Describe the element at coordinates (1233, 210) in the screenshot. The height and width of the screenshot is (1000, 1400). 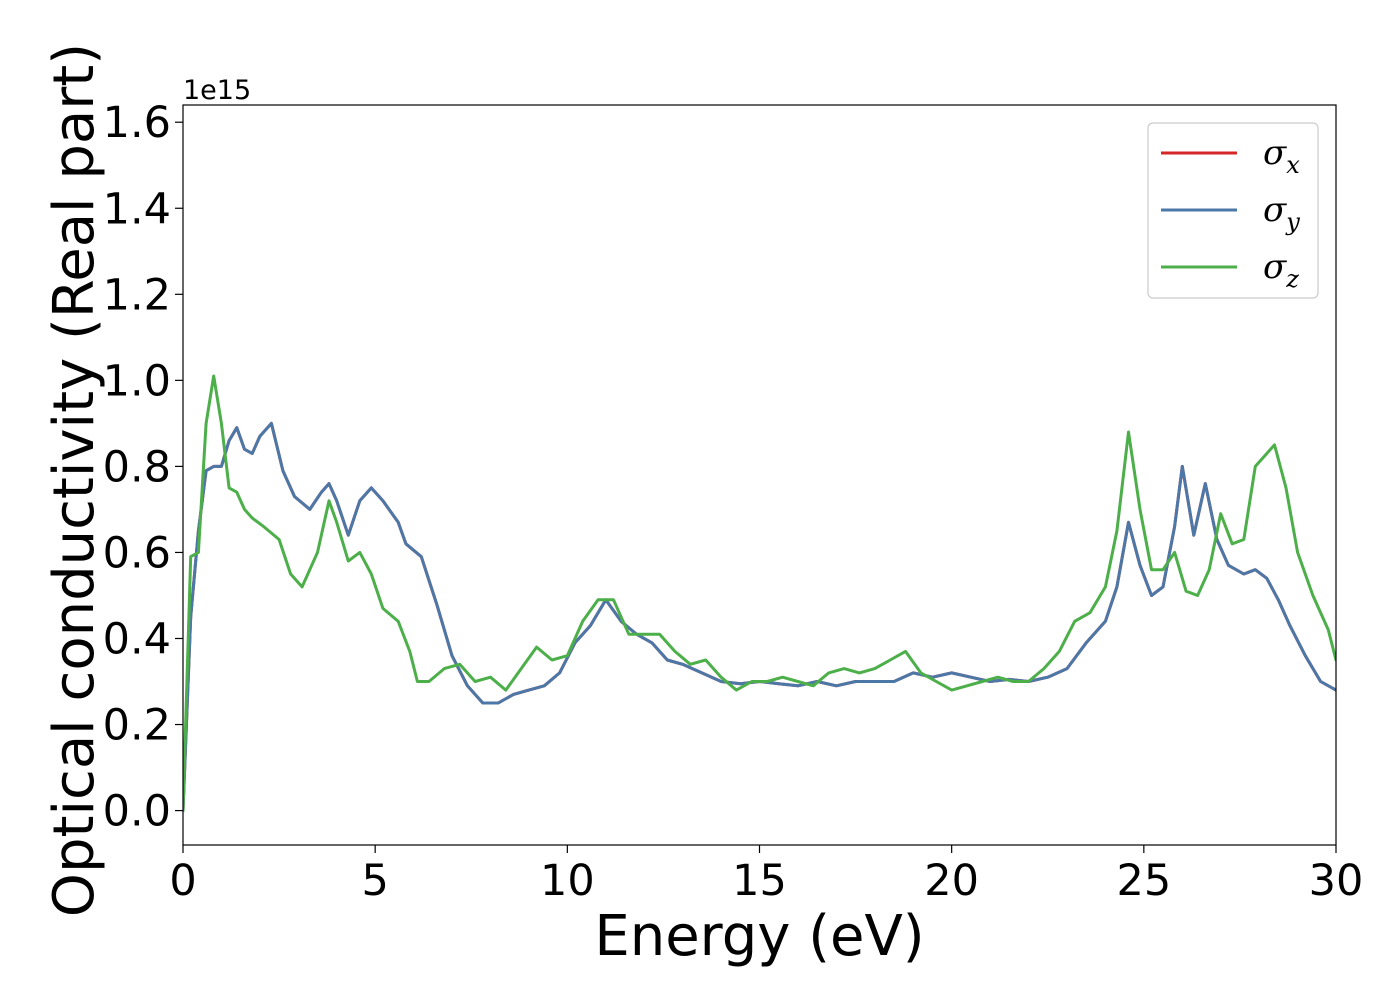
I see `legend: σx σy σz` at that location.